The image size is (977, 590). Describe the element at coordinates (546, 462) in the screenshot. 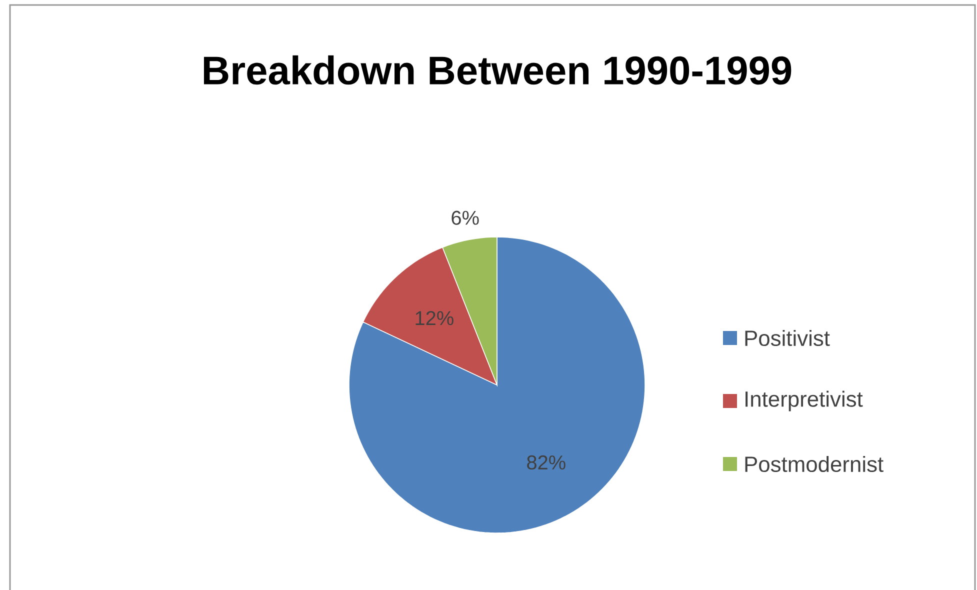

I see `data-label: 82%` at that location.